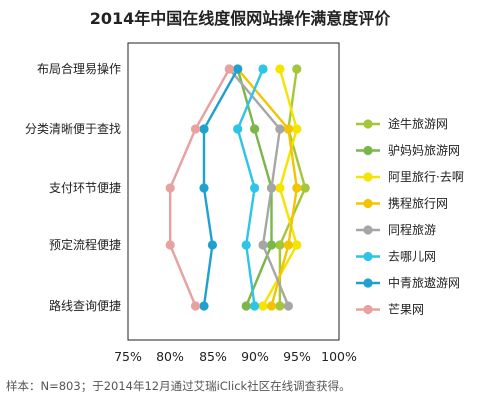  I want to click on legend-label: 携程旅行网, so click(418, 203).